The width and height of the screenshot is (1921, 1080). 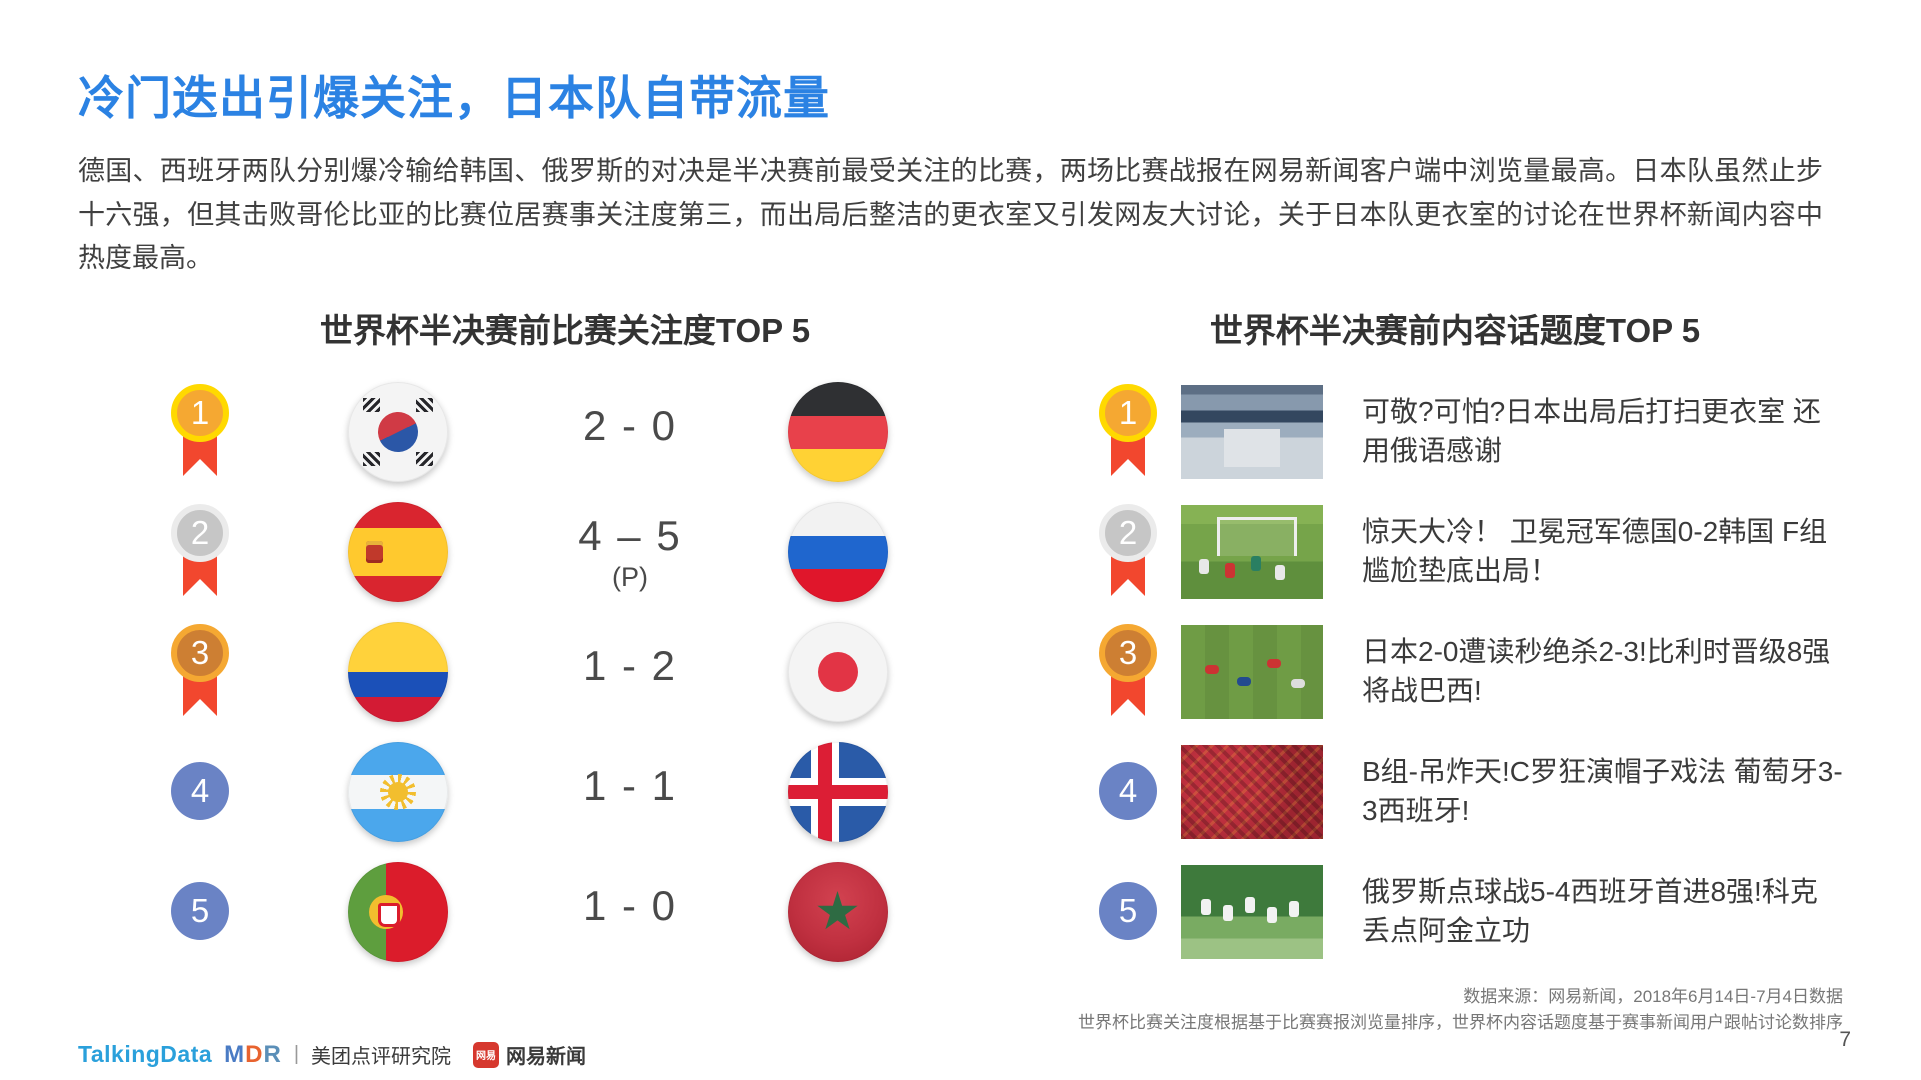 I want to click on mdr-logo: MDR, so click(x=253, y=1055).